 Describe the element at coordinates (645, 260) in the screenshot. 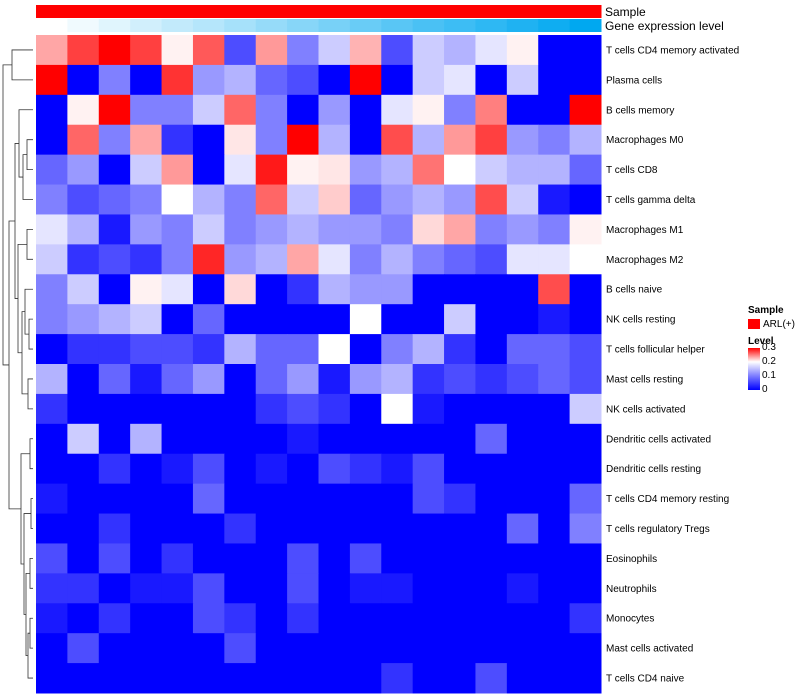

I see `row-label: Macrophages M2` at that location.